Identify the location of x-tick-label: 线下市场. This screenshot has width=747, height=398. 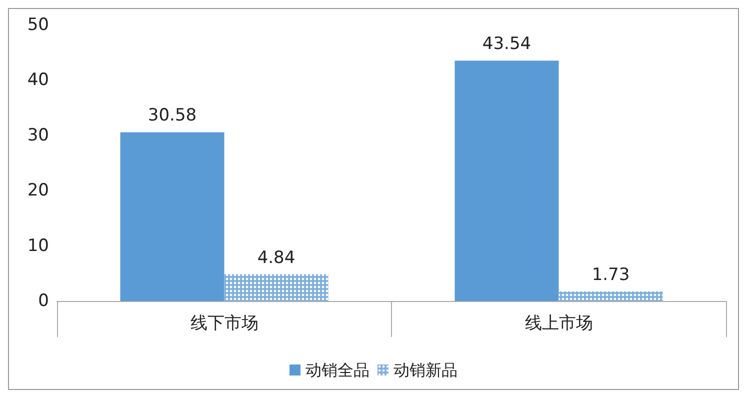
(224, 324).